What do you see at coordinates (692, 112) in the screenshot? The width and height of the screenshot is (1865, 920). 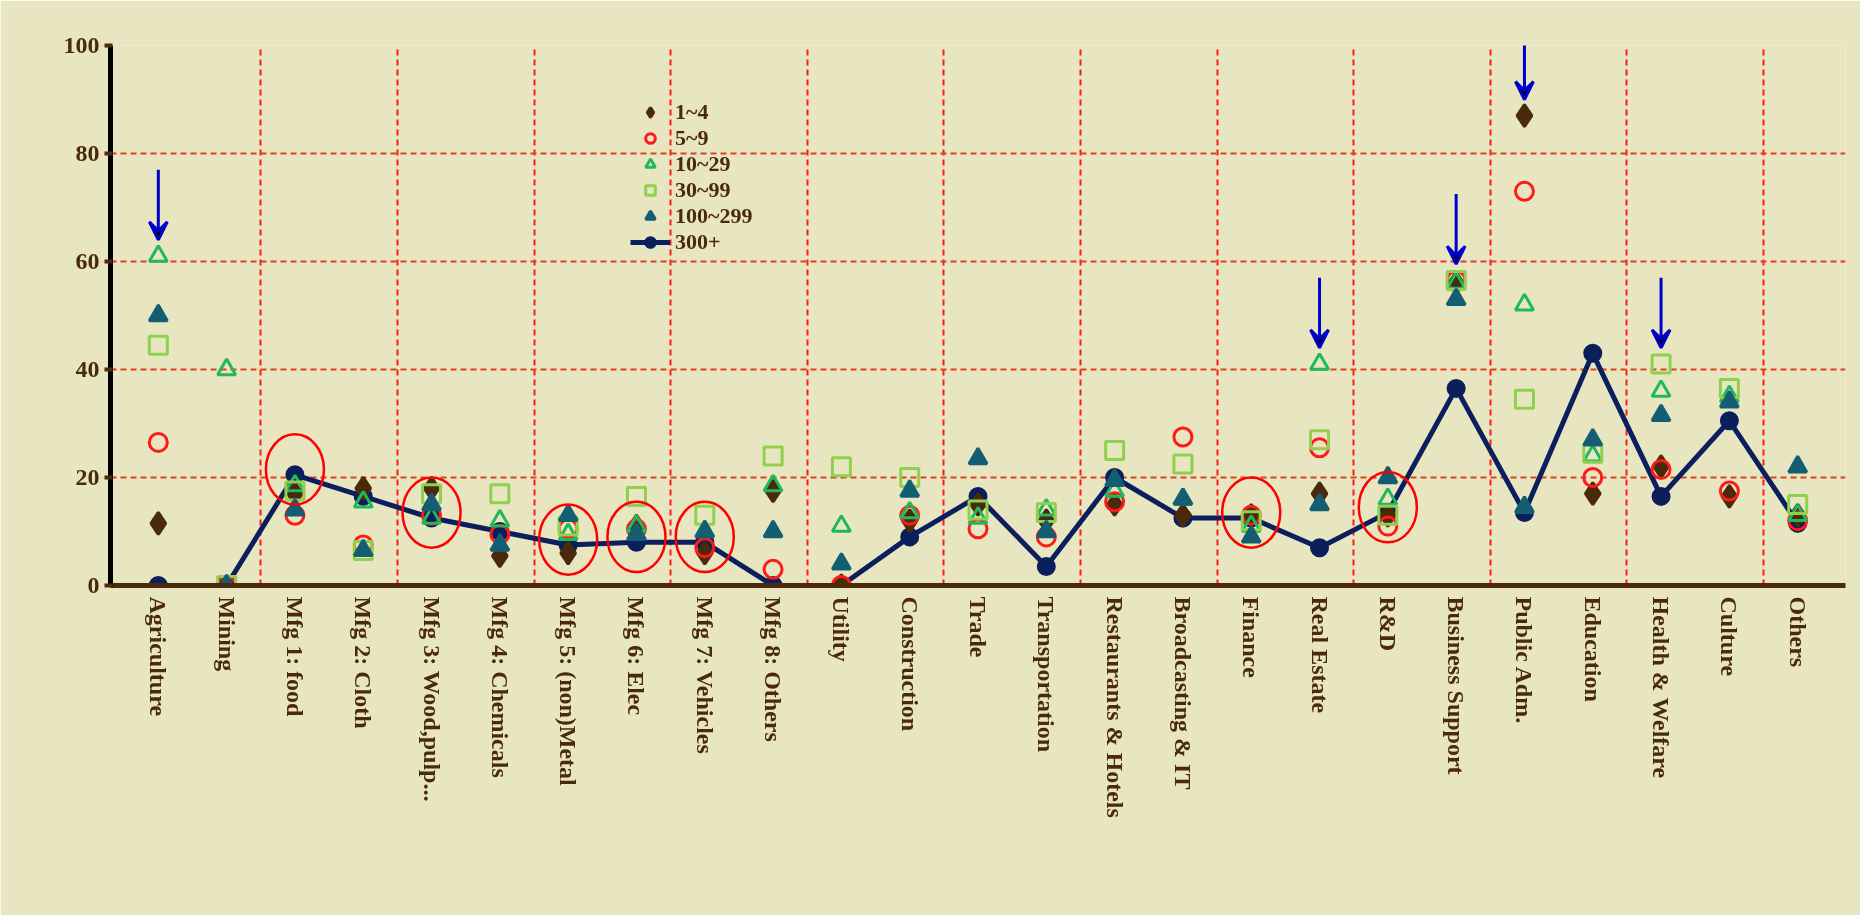 I see `legend-label: 1~4` at bounding box center [692, 112].